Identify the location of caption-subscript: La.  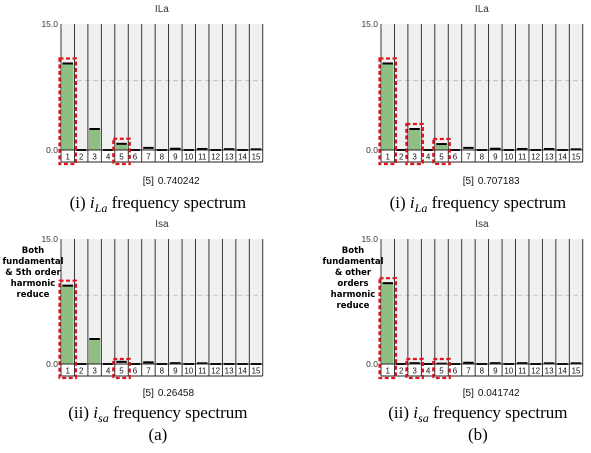
(101, 208).